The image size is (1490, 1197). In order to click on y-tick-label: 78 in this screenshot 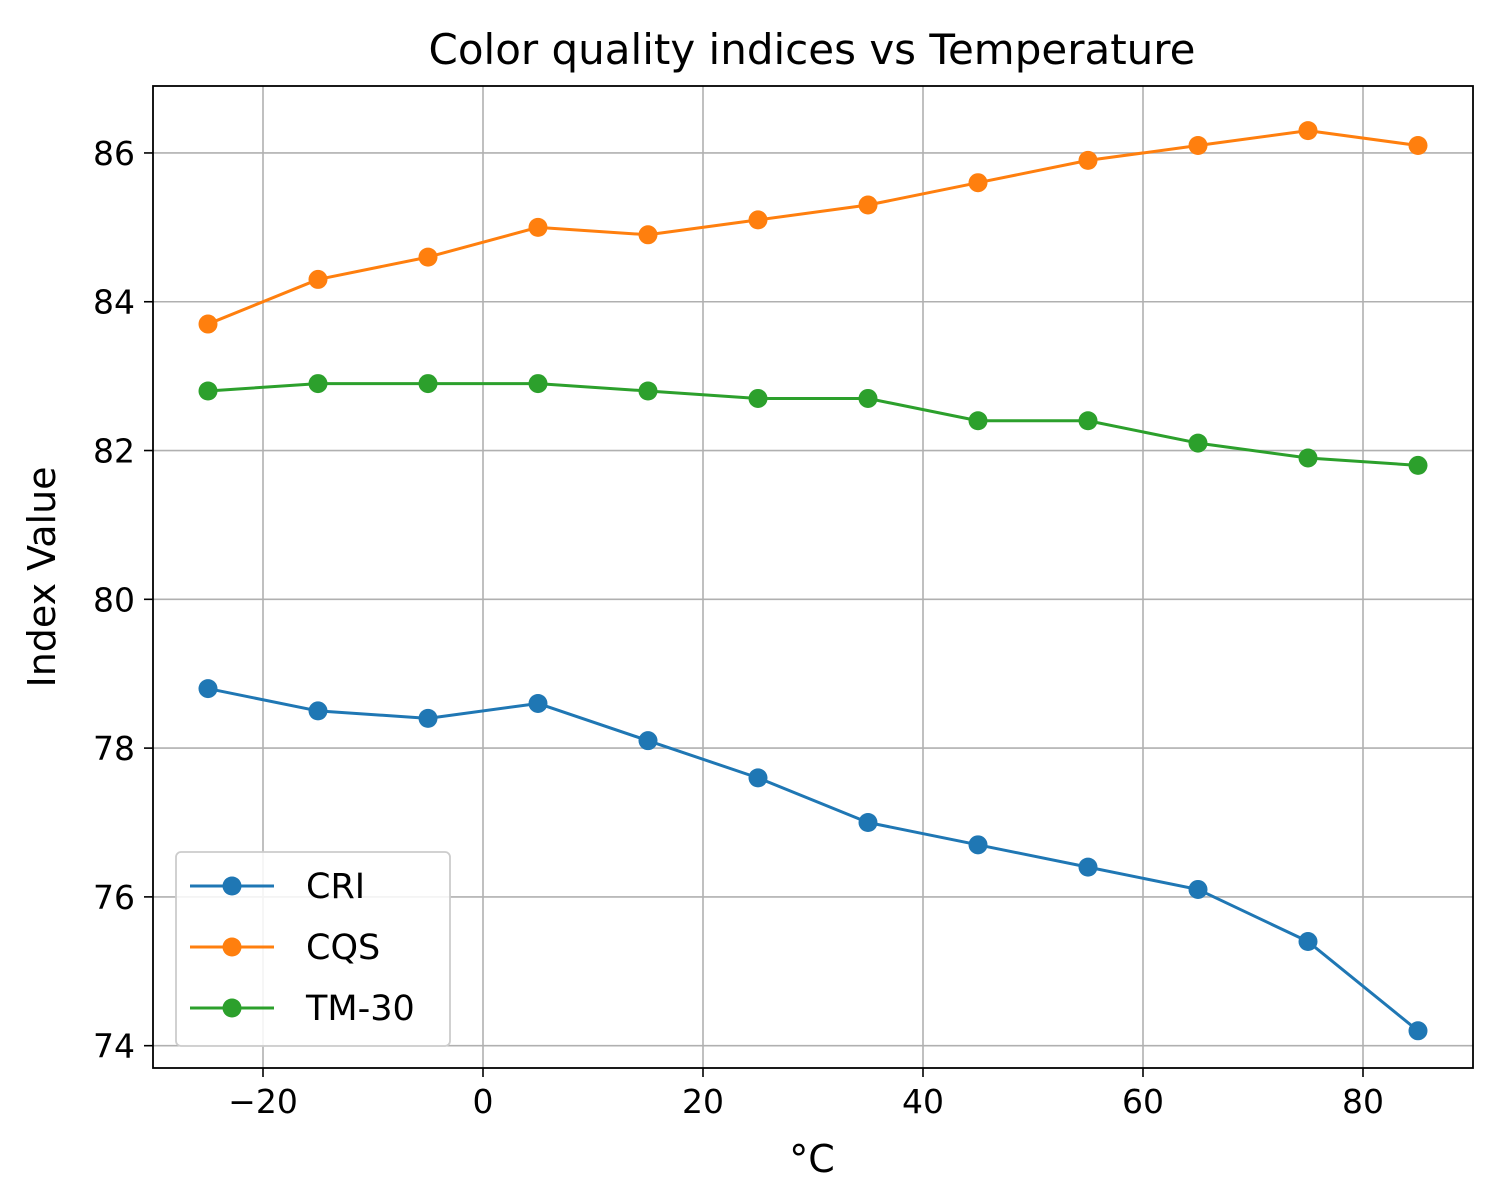, I will do `click(114, 748)`.